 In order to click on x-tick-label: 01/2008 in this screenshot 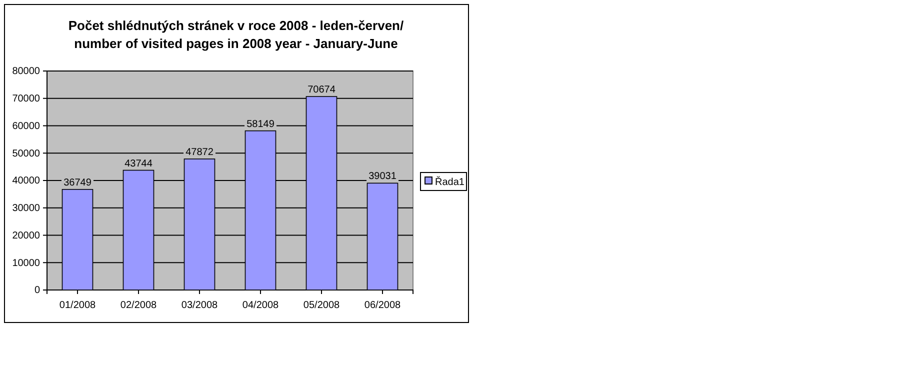, I will do `click(77, 305)`.